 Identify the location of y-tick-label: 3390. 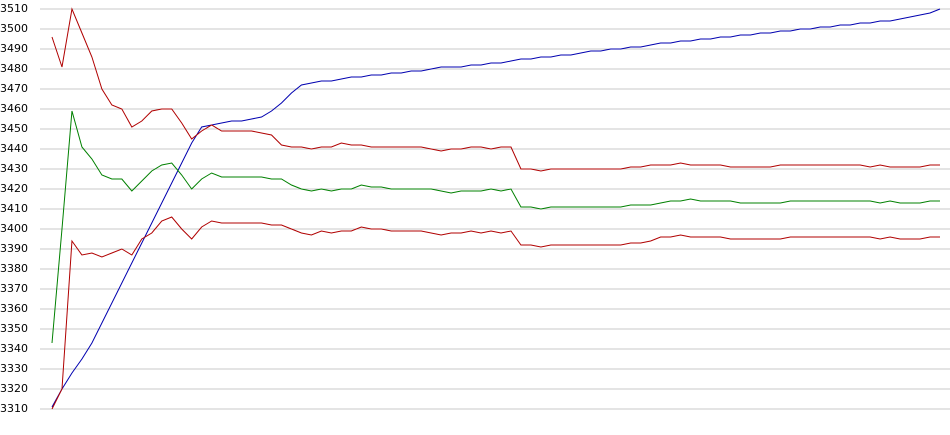
(14, 248).